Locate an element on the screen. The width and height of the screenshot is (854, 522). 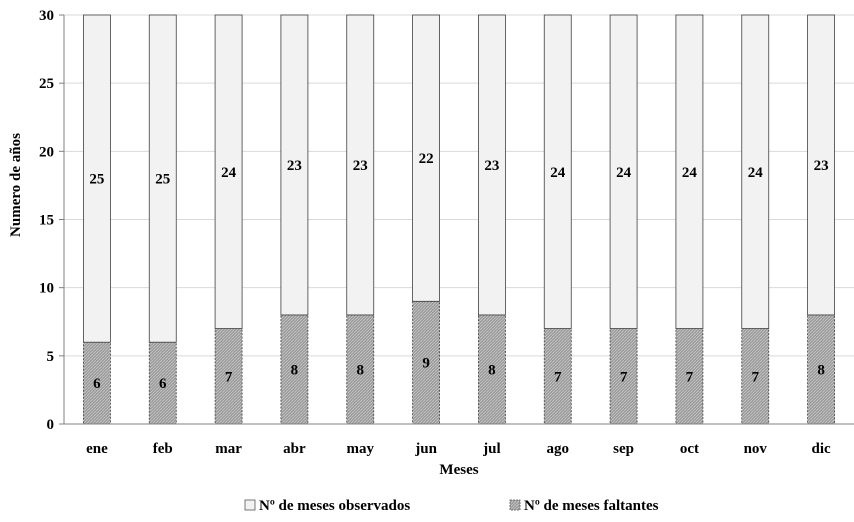
x-tick-label: jul is located at coordinates (491, 449).